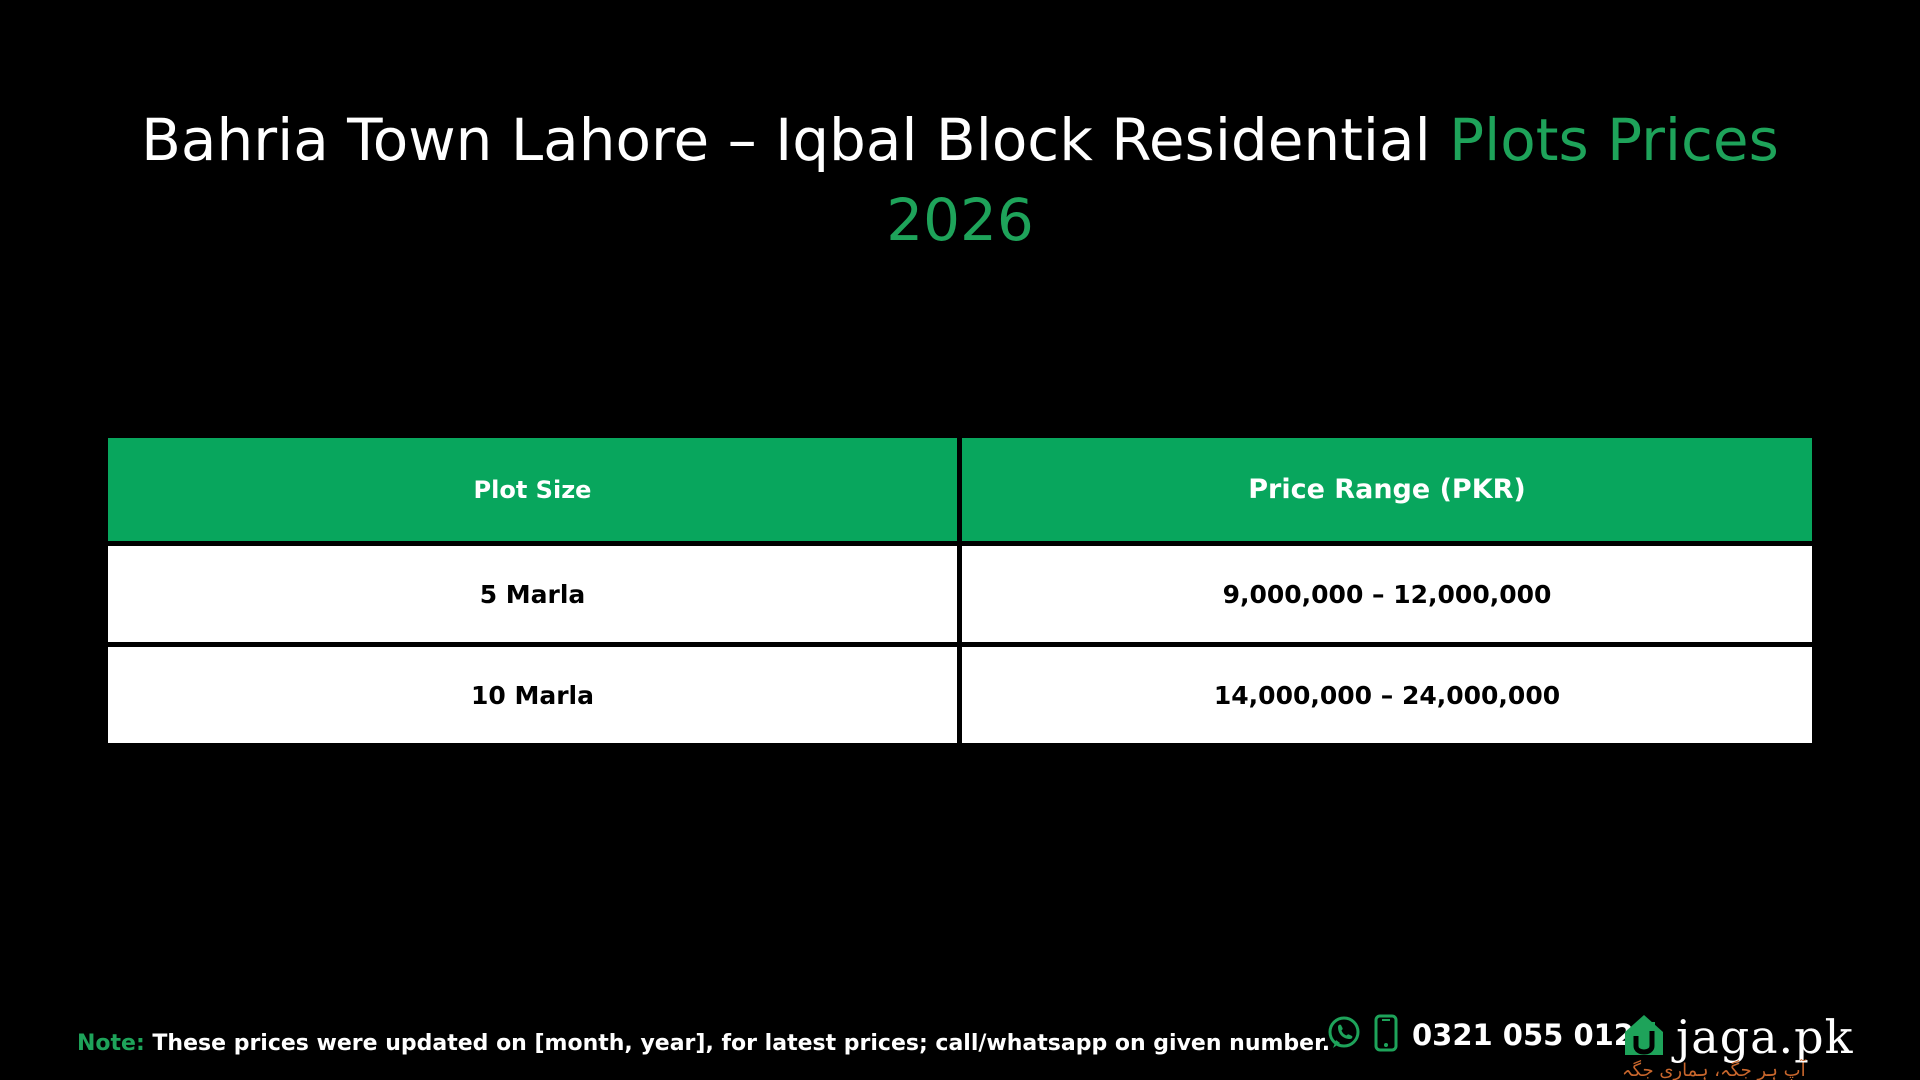 Image resolution: width=1920 pixels, height=1080 pixels. What do you see at coordinates (1765, 1037) in the screenshot?
I see `brand-name: jaga.pk` at bounding box center [1765, 1037].